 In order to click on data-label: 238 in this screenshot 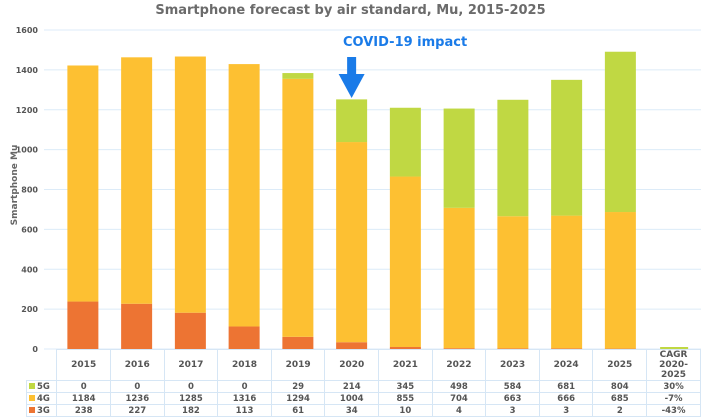, I will do `click(84, 411)`.